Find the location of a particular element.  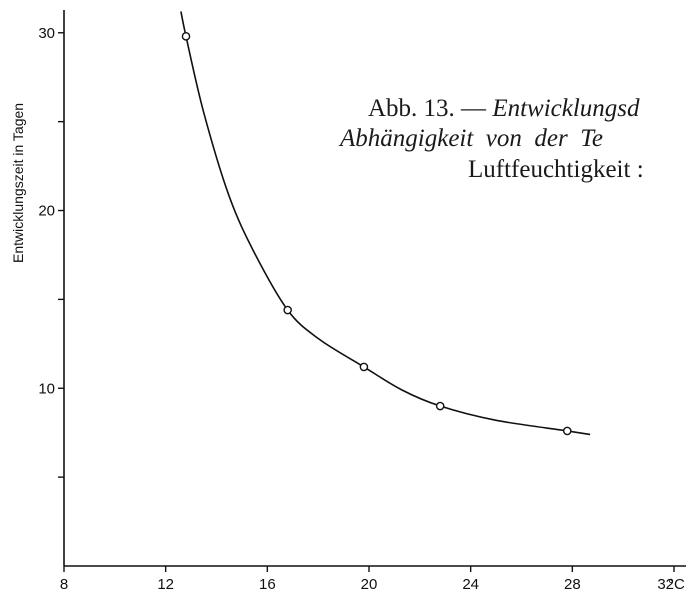

caption-line-1-italic: Entwicklungsd is located at coordinates (565, 108).